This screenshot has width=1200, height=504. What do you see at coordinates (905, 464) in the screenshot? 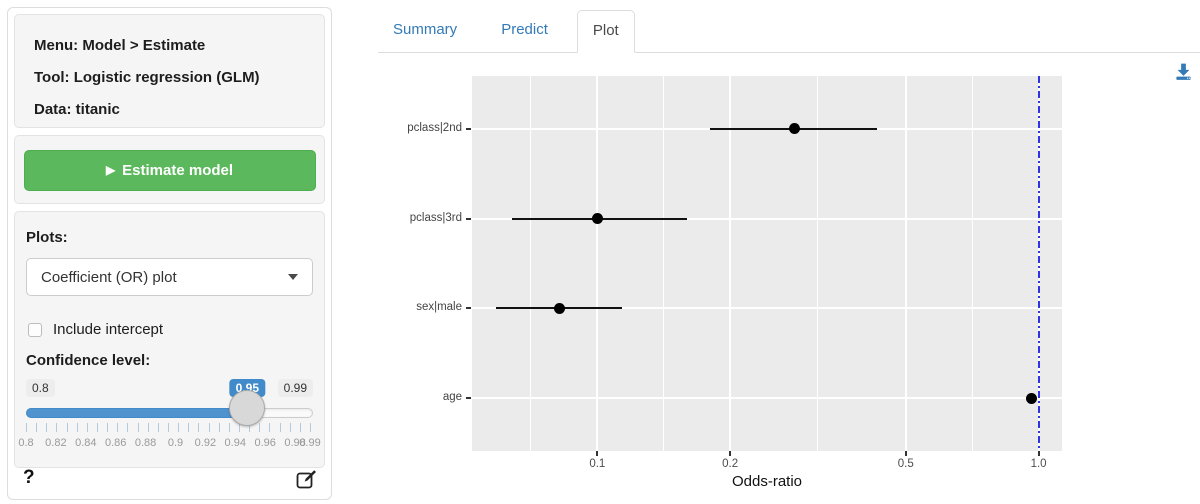
I see `x-axis-tick-label: 0.5` at bounding box center [905, 464].